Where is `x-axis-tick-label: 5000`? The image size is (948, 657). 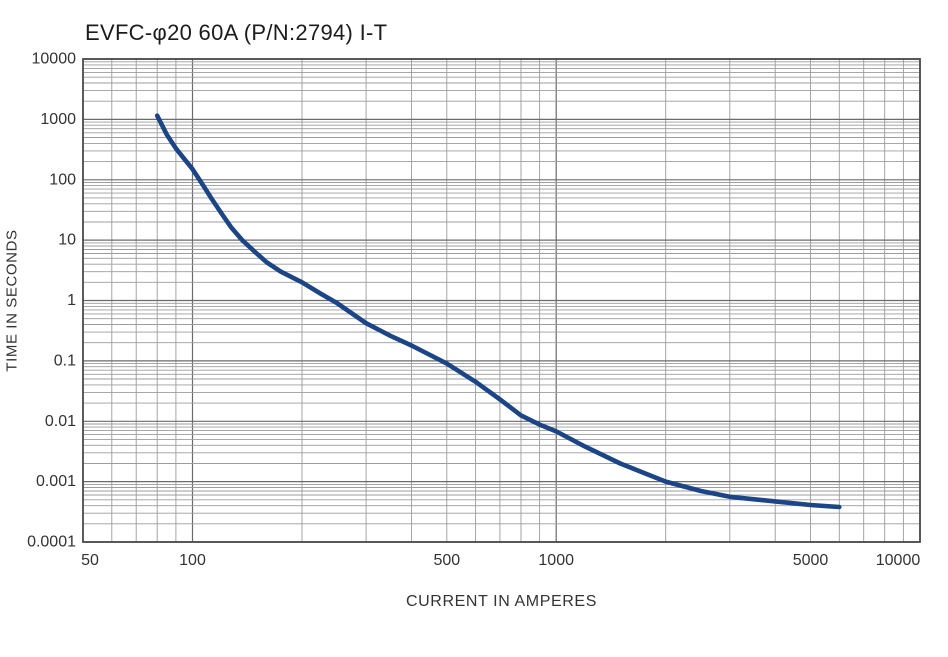
x-axis-tick-label: 5000 is located at coordinates (811, 560).